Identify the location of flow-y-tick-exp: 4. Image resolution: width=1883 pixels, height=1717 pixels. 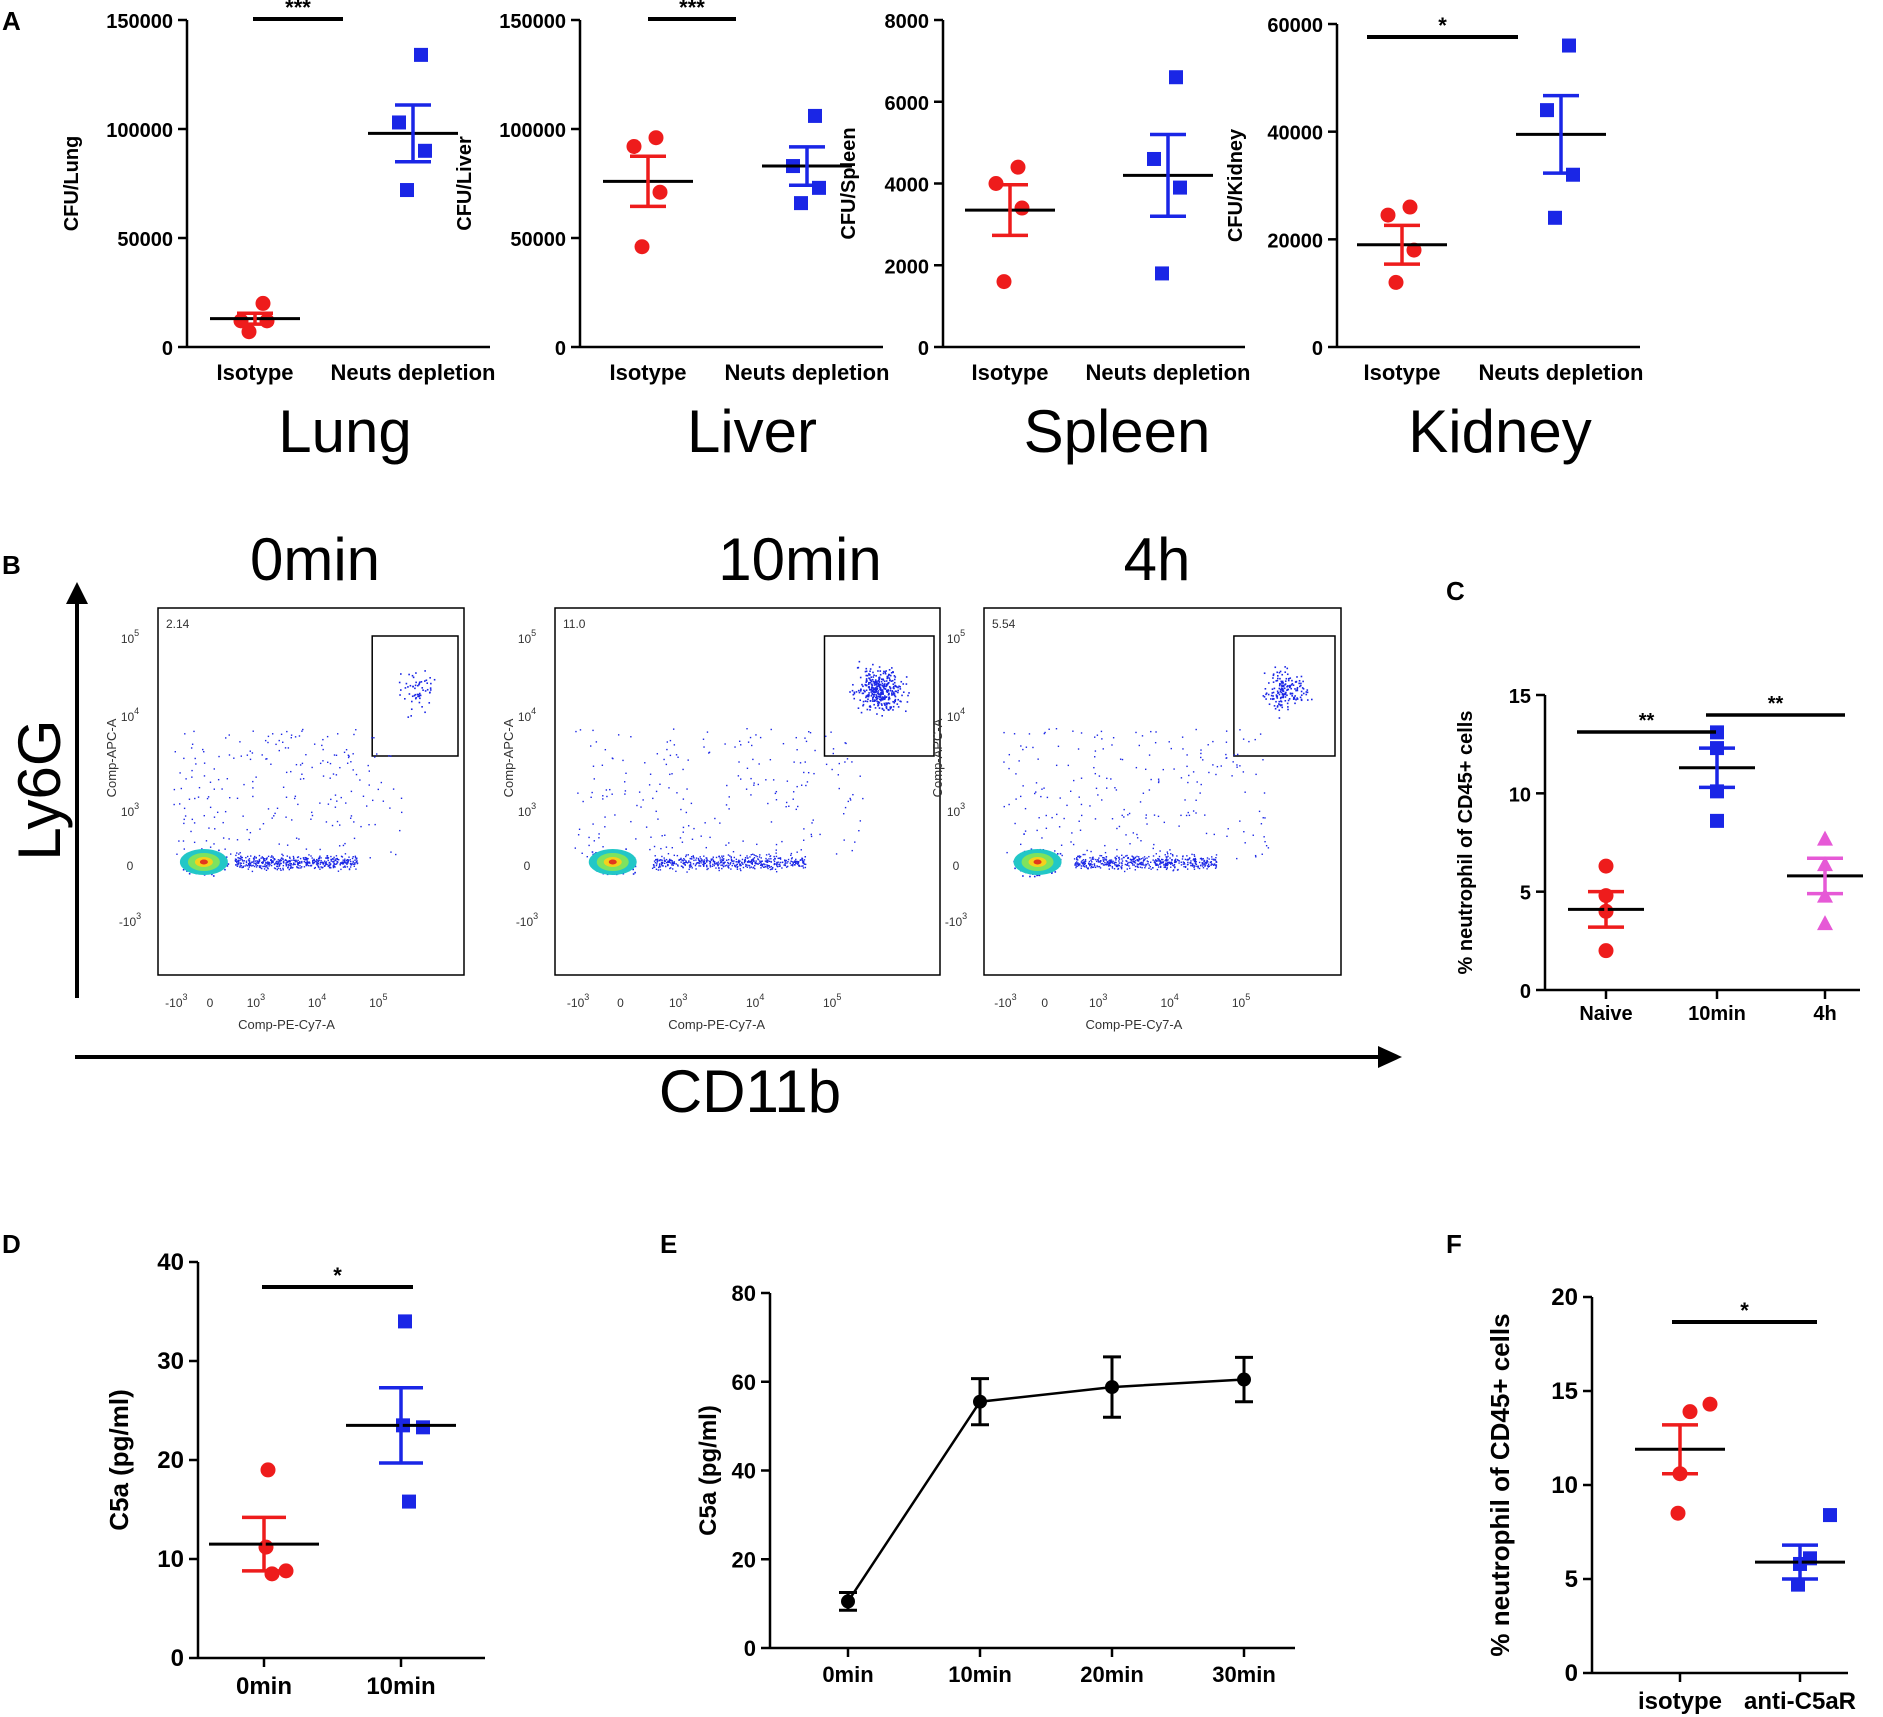
(533, 711).